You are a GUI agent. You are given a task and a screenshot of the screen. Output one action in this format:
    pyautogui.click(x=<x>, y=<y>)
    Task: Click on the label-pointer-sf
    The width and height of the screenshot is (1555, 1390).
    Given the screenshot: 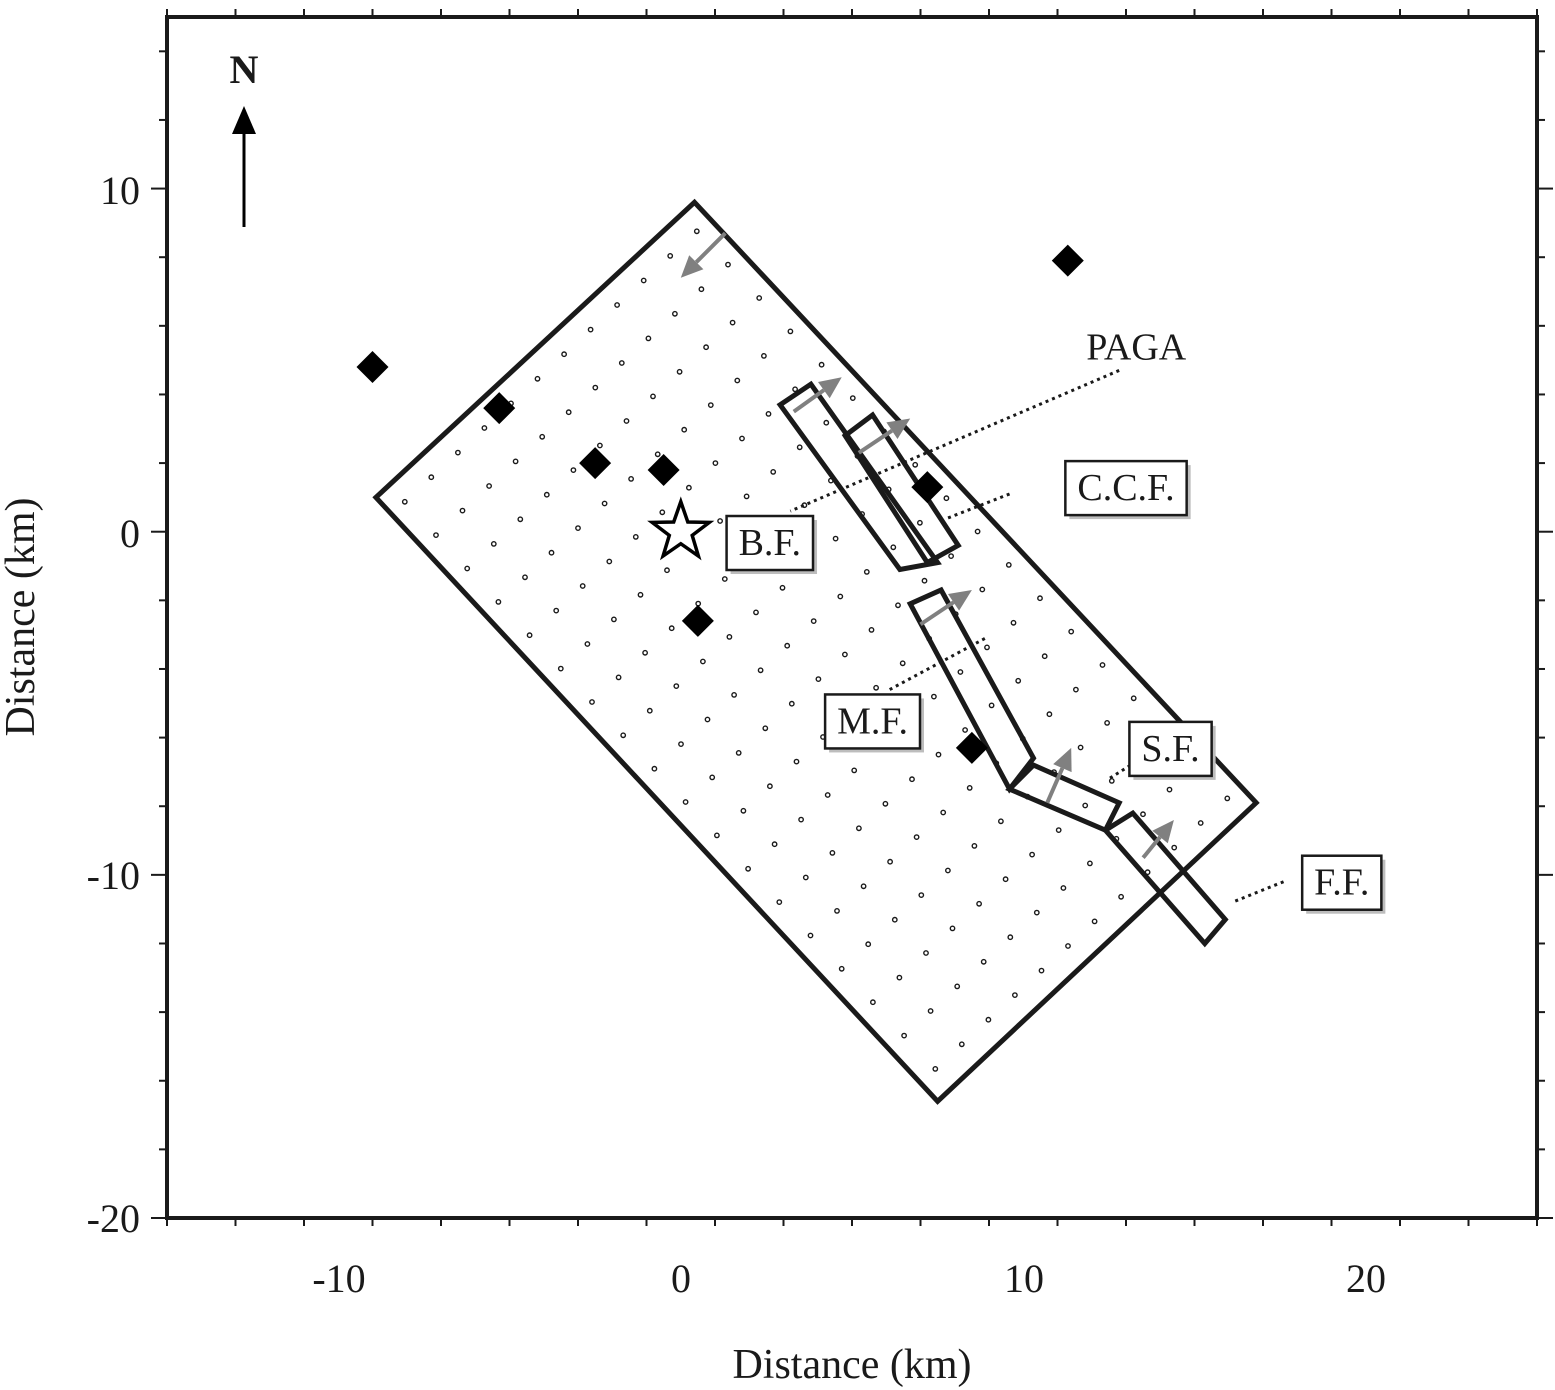 What is the action you would take?
    pyautogui.click(x=1123, y=770)
    